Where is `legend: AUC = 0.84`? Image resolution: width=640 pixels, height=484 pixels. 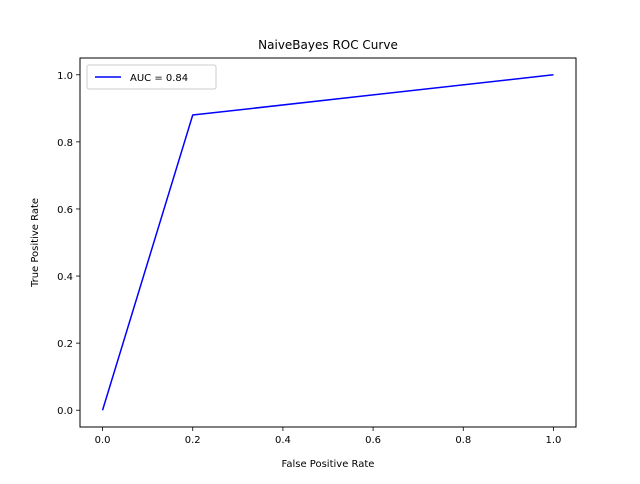 legend: AUC = 0.84 is located at coordinates (151, 77).